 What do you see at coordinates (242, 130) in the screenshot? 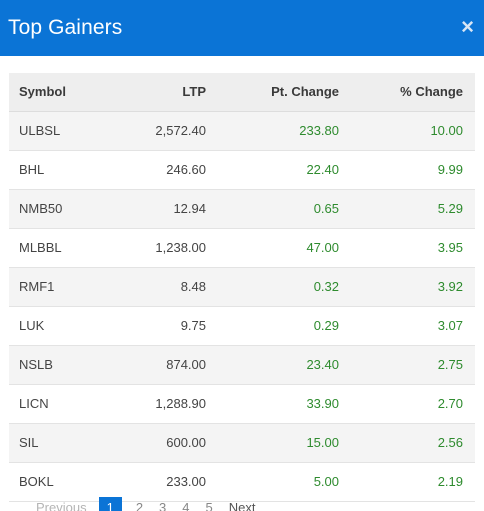
I see `table-row: ULBSL 2,572.40 233.80 10.00` at bounding box center [242, 130].